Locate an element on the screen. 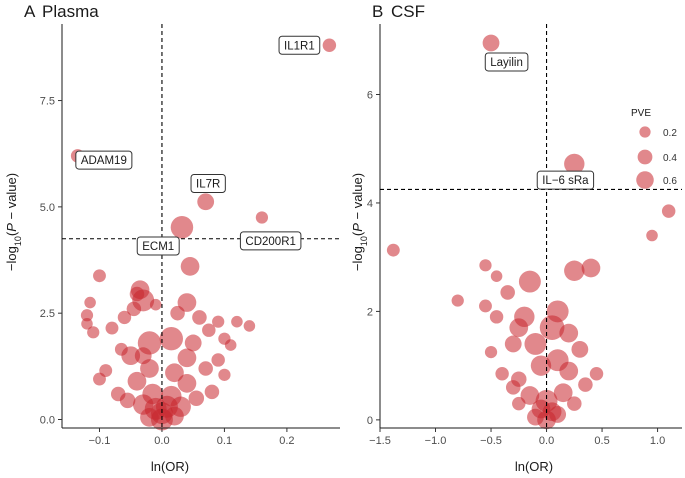 The height and width of the screenshot is (478, 685). plasma-gene-label: ADAM19 is located at coordinates (104, 160).